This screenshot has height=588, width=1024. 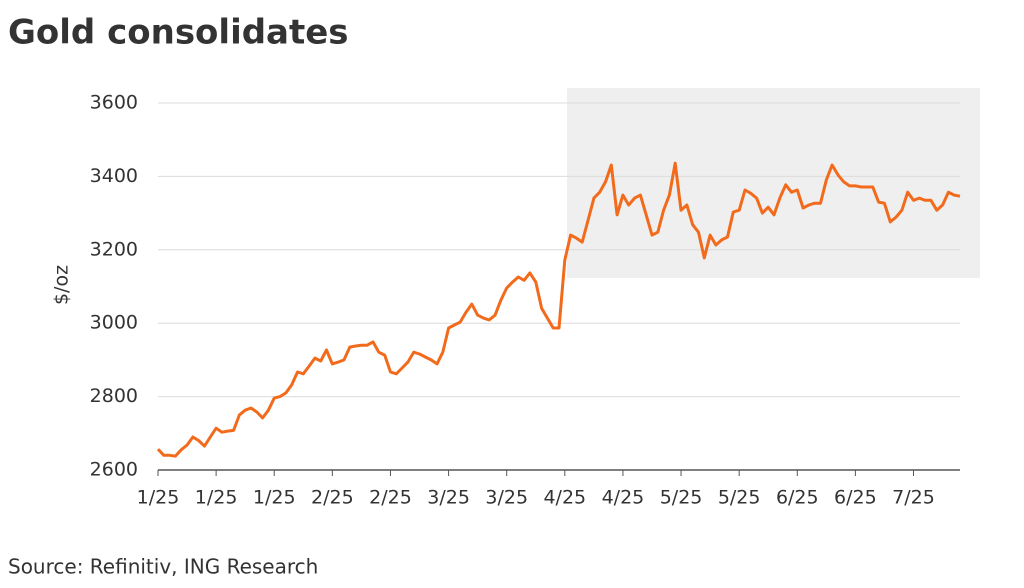 I want to click on y-tick-label: 3400, so click(x=114, y=176).